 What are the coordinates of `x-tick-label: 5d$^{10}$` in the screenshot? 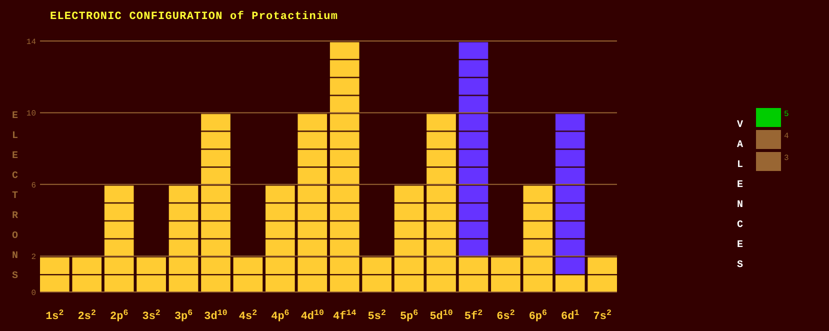 It's located at (441, 315).